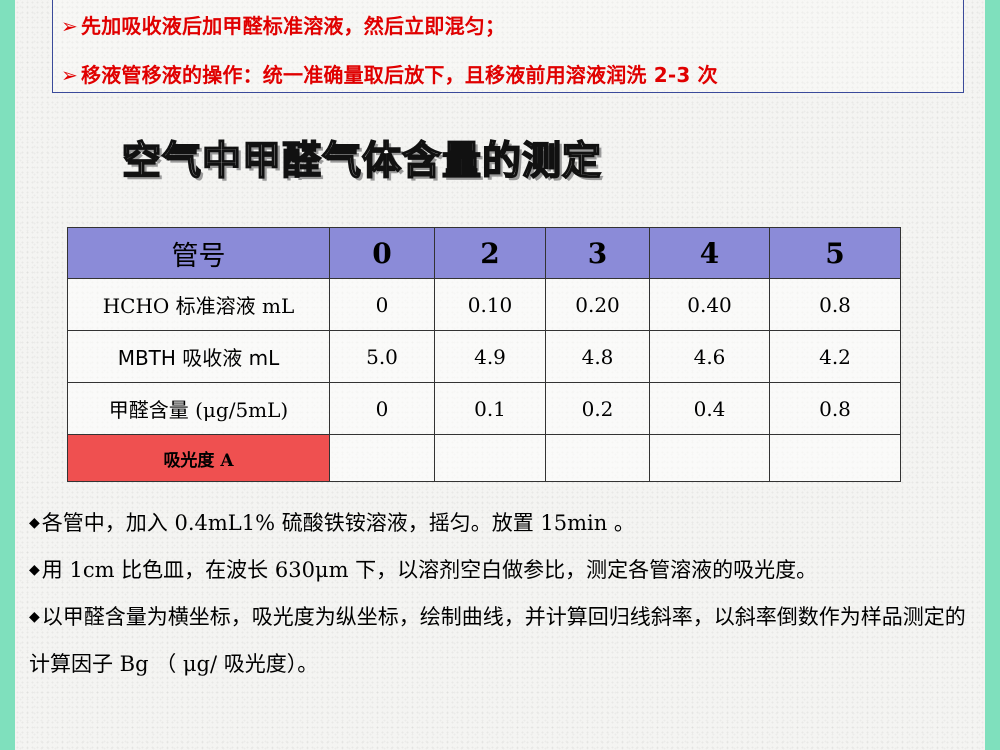  I want to click on table-cell: 4.8, so click(597, 356).